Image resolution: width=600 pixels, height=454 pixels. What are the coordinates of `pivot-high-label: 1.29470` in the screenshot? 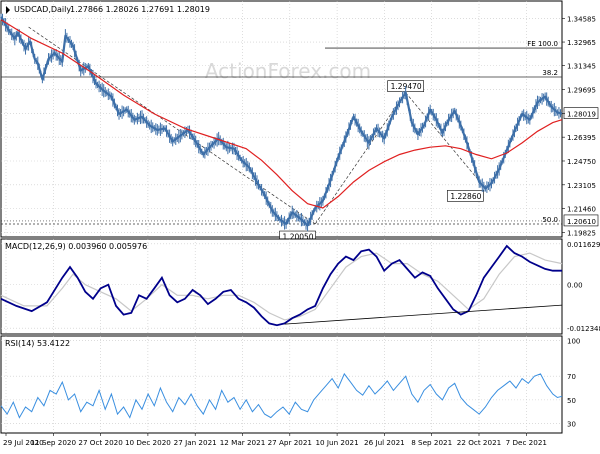 It's located at (406, 86).